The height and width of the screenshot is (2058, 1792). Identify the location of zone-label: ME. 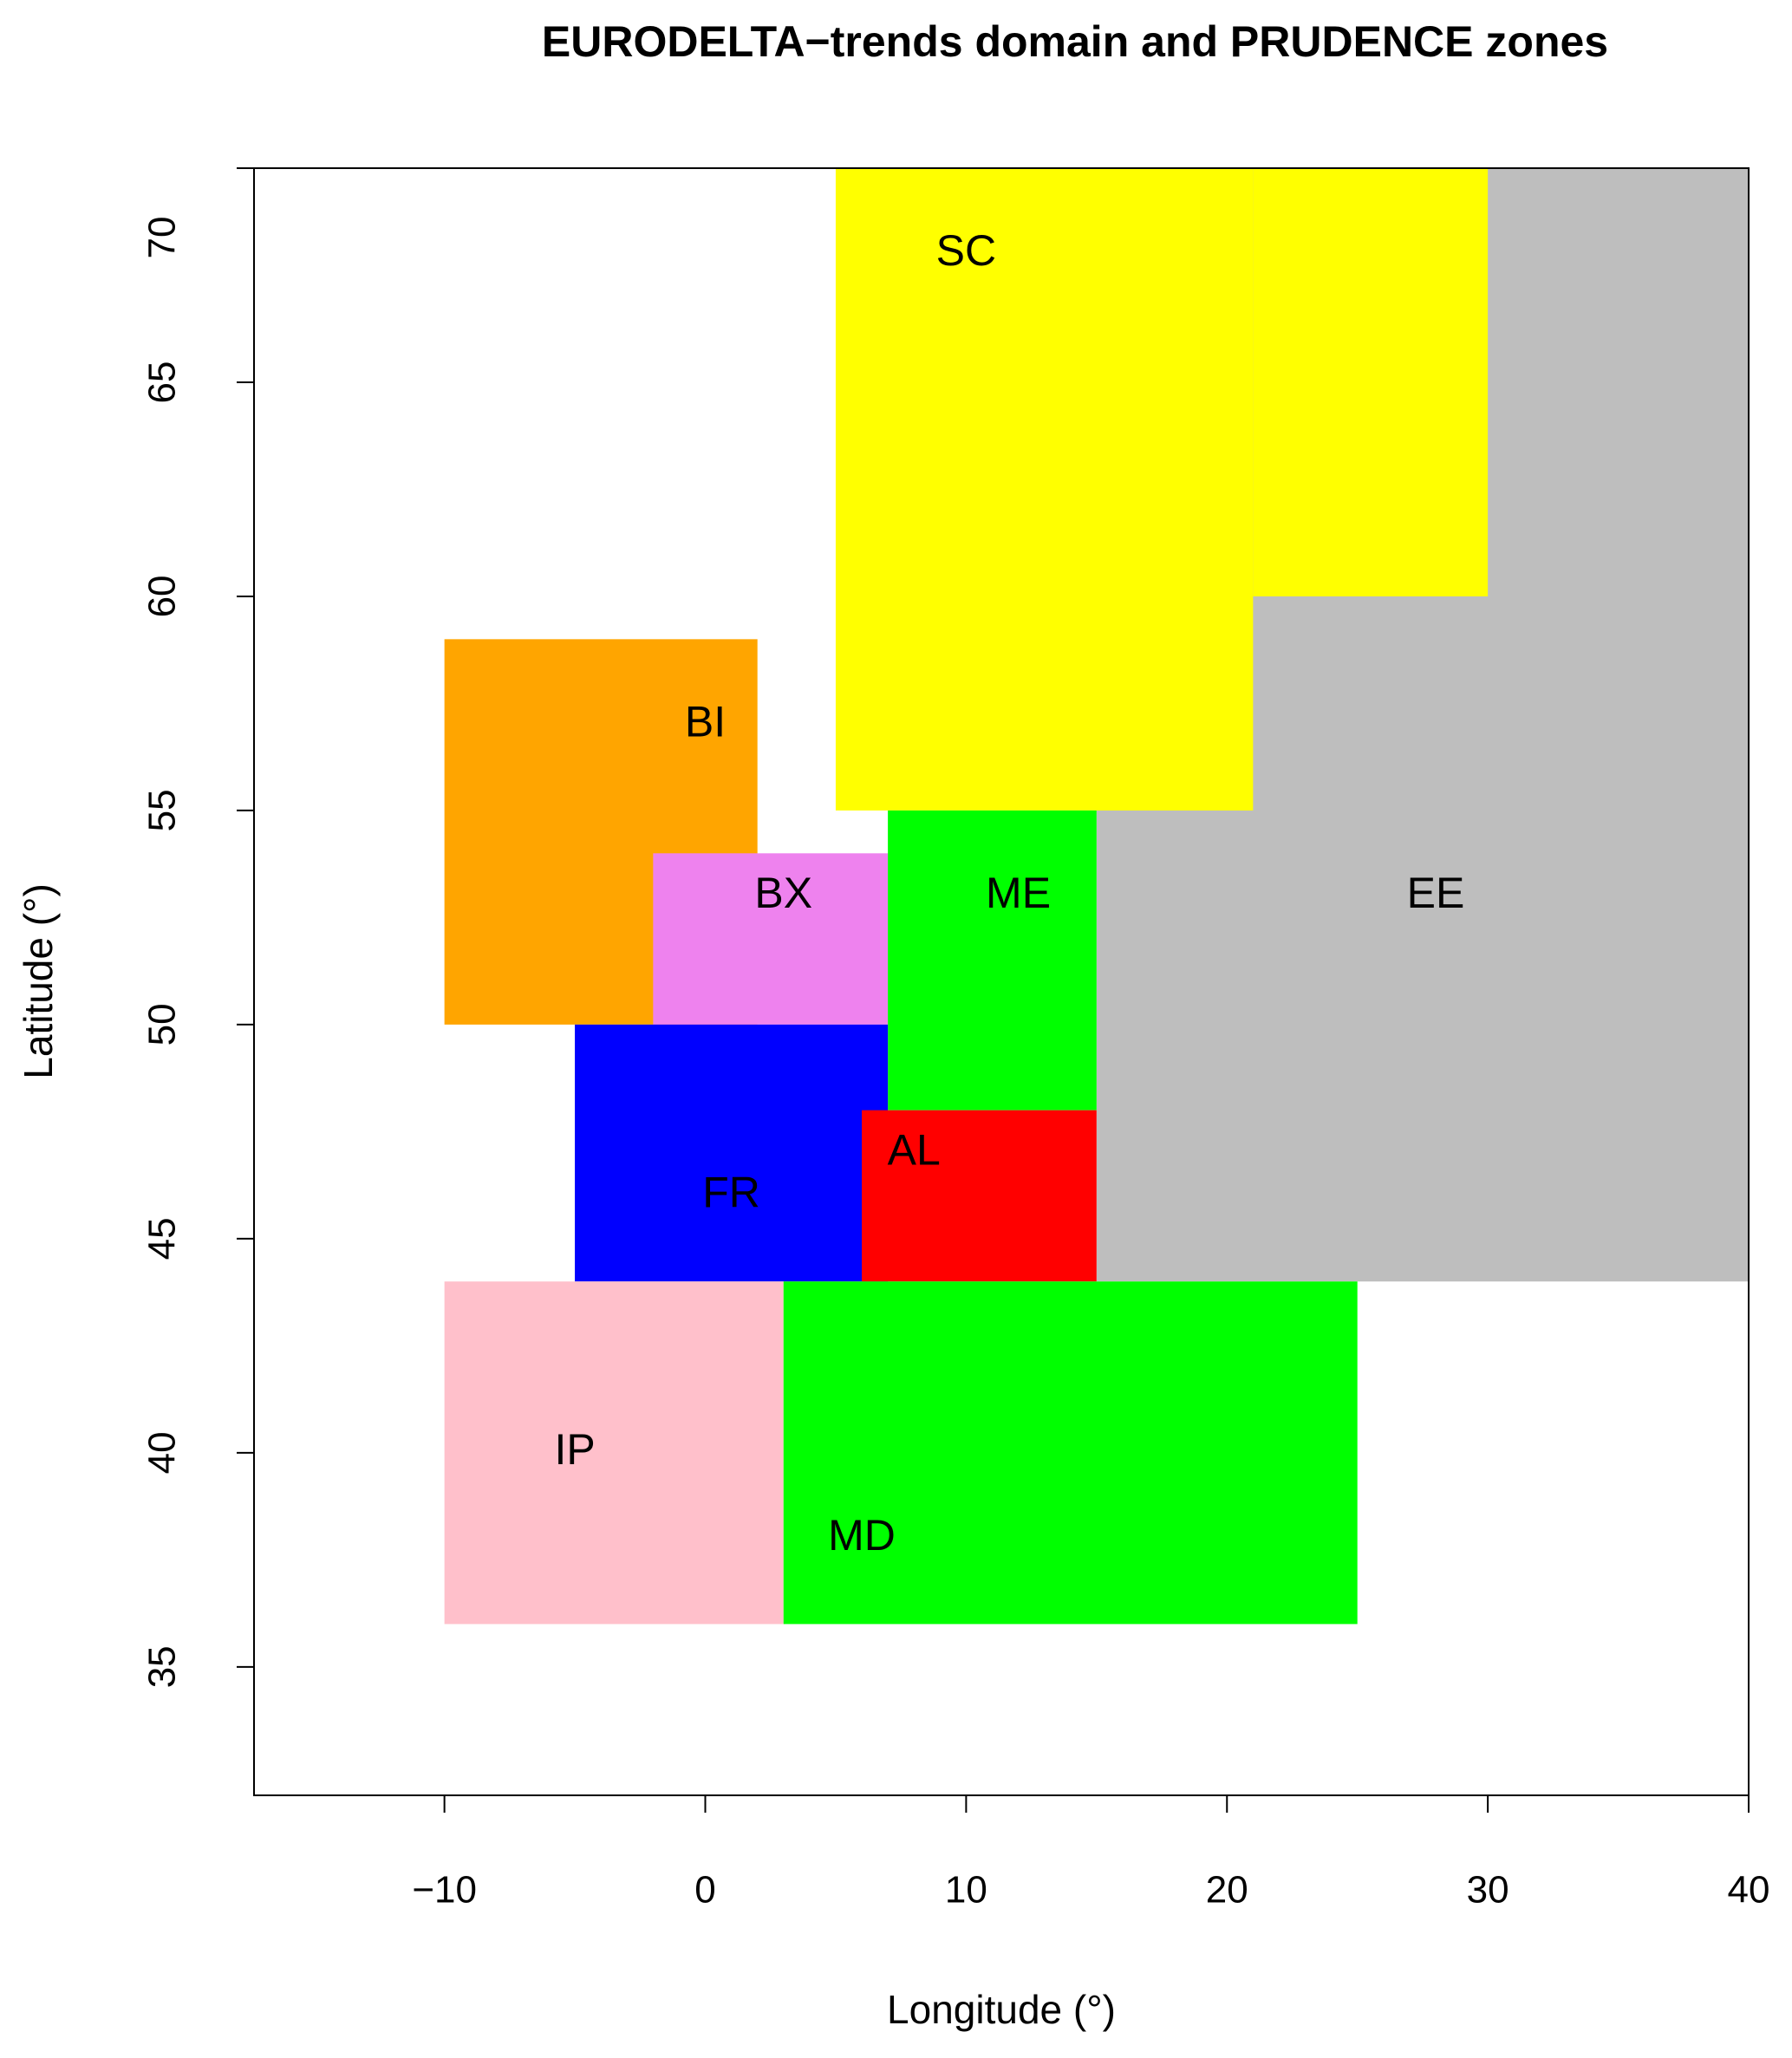
(1018, 893).